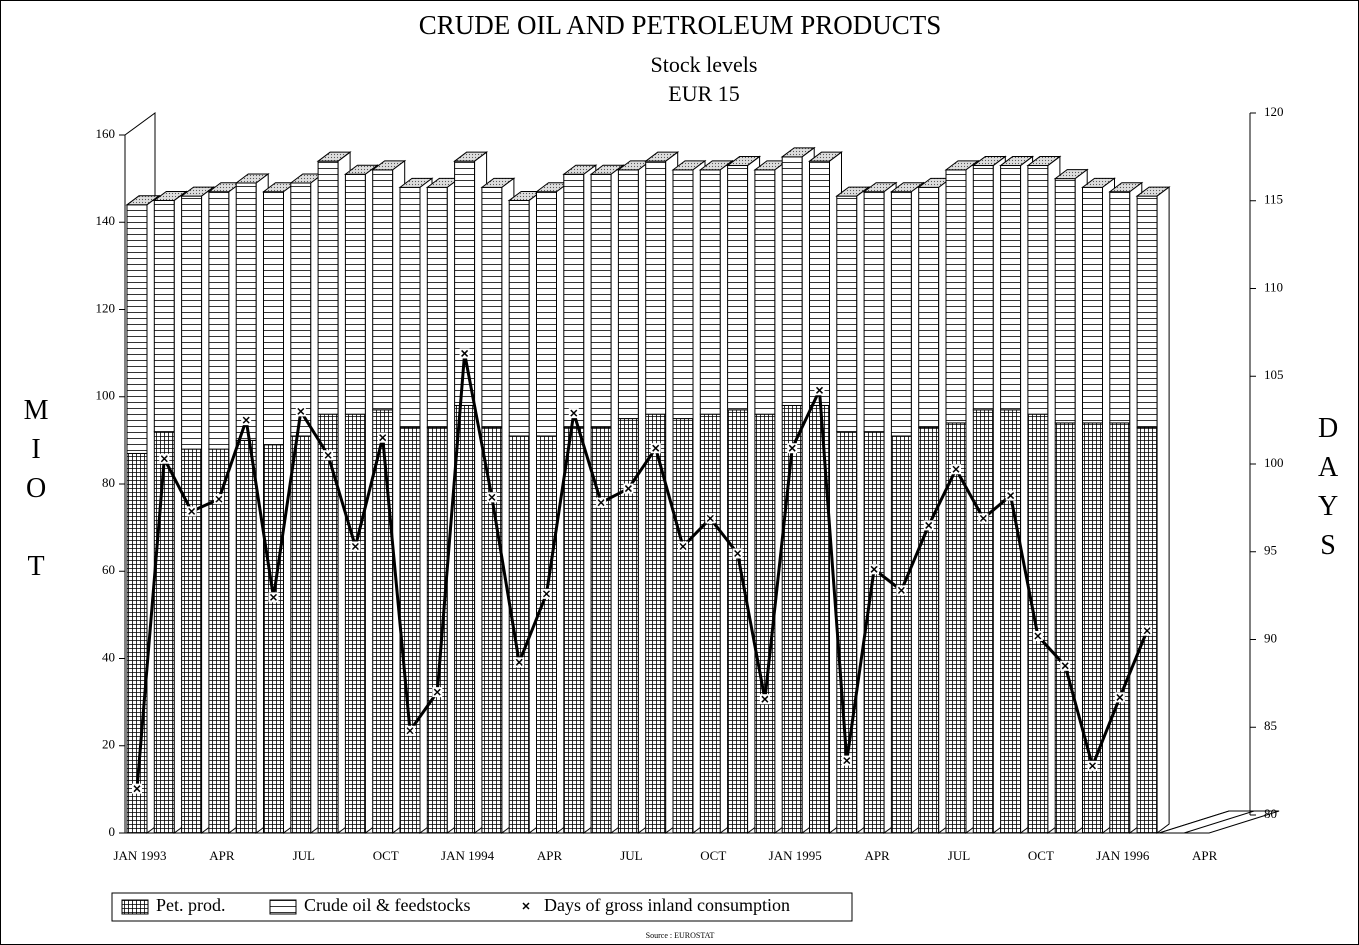 This screenshot has height=945, width=1359. Describe the element at coordinates (1270, 550) in the screenshot. I see `y2-tick-label: 95` at that location.